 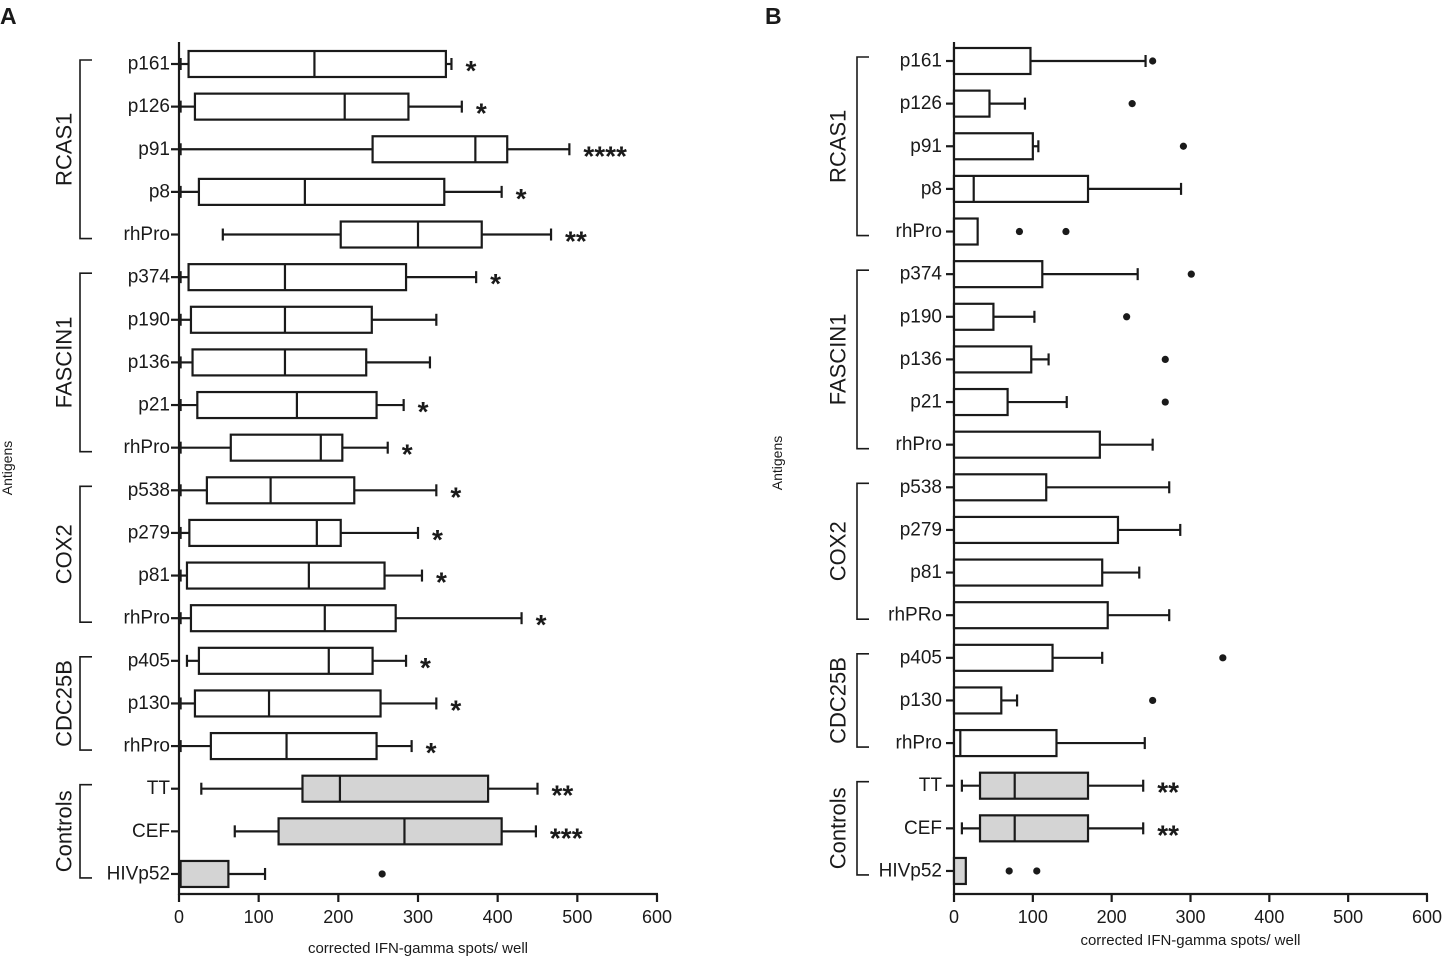 What do you see at coordinates (8, 16) in the screenshot?
I see `panel-label-a: A` at bounding box center [8, 16].